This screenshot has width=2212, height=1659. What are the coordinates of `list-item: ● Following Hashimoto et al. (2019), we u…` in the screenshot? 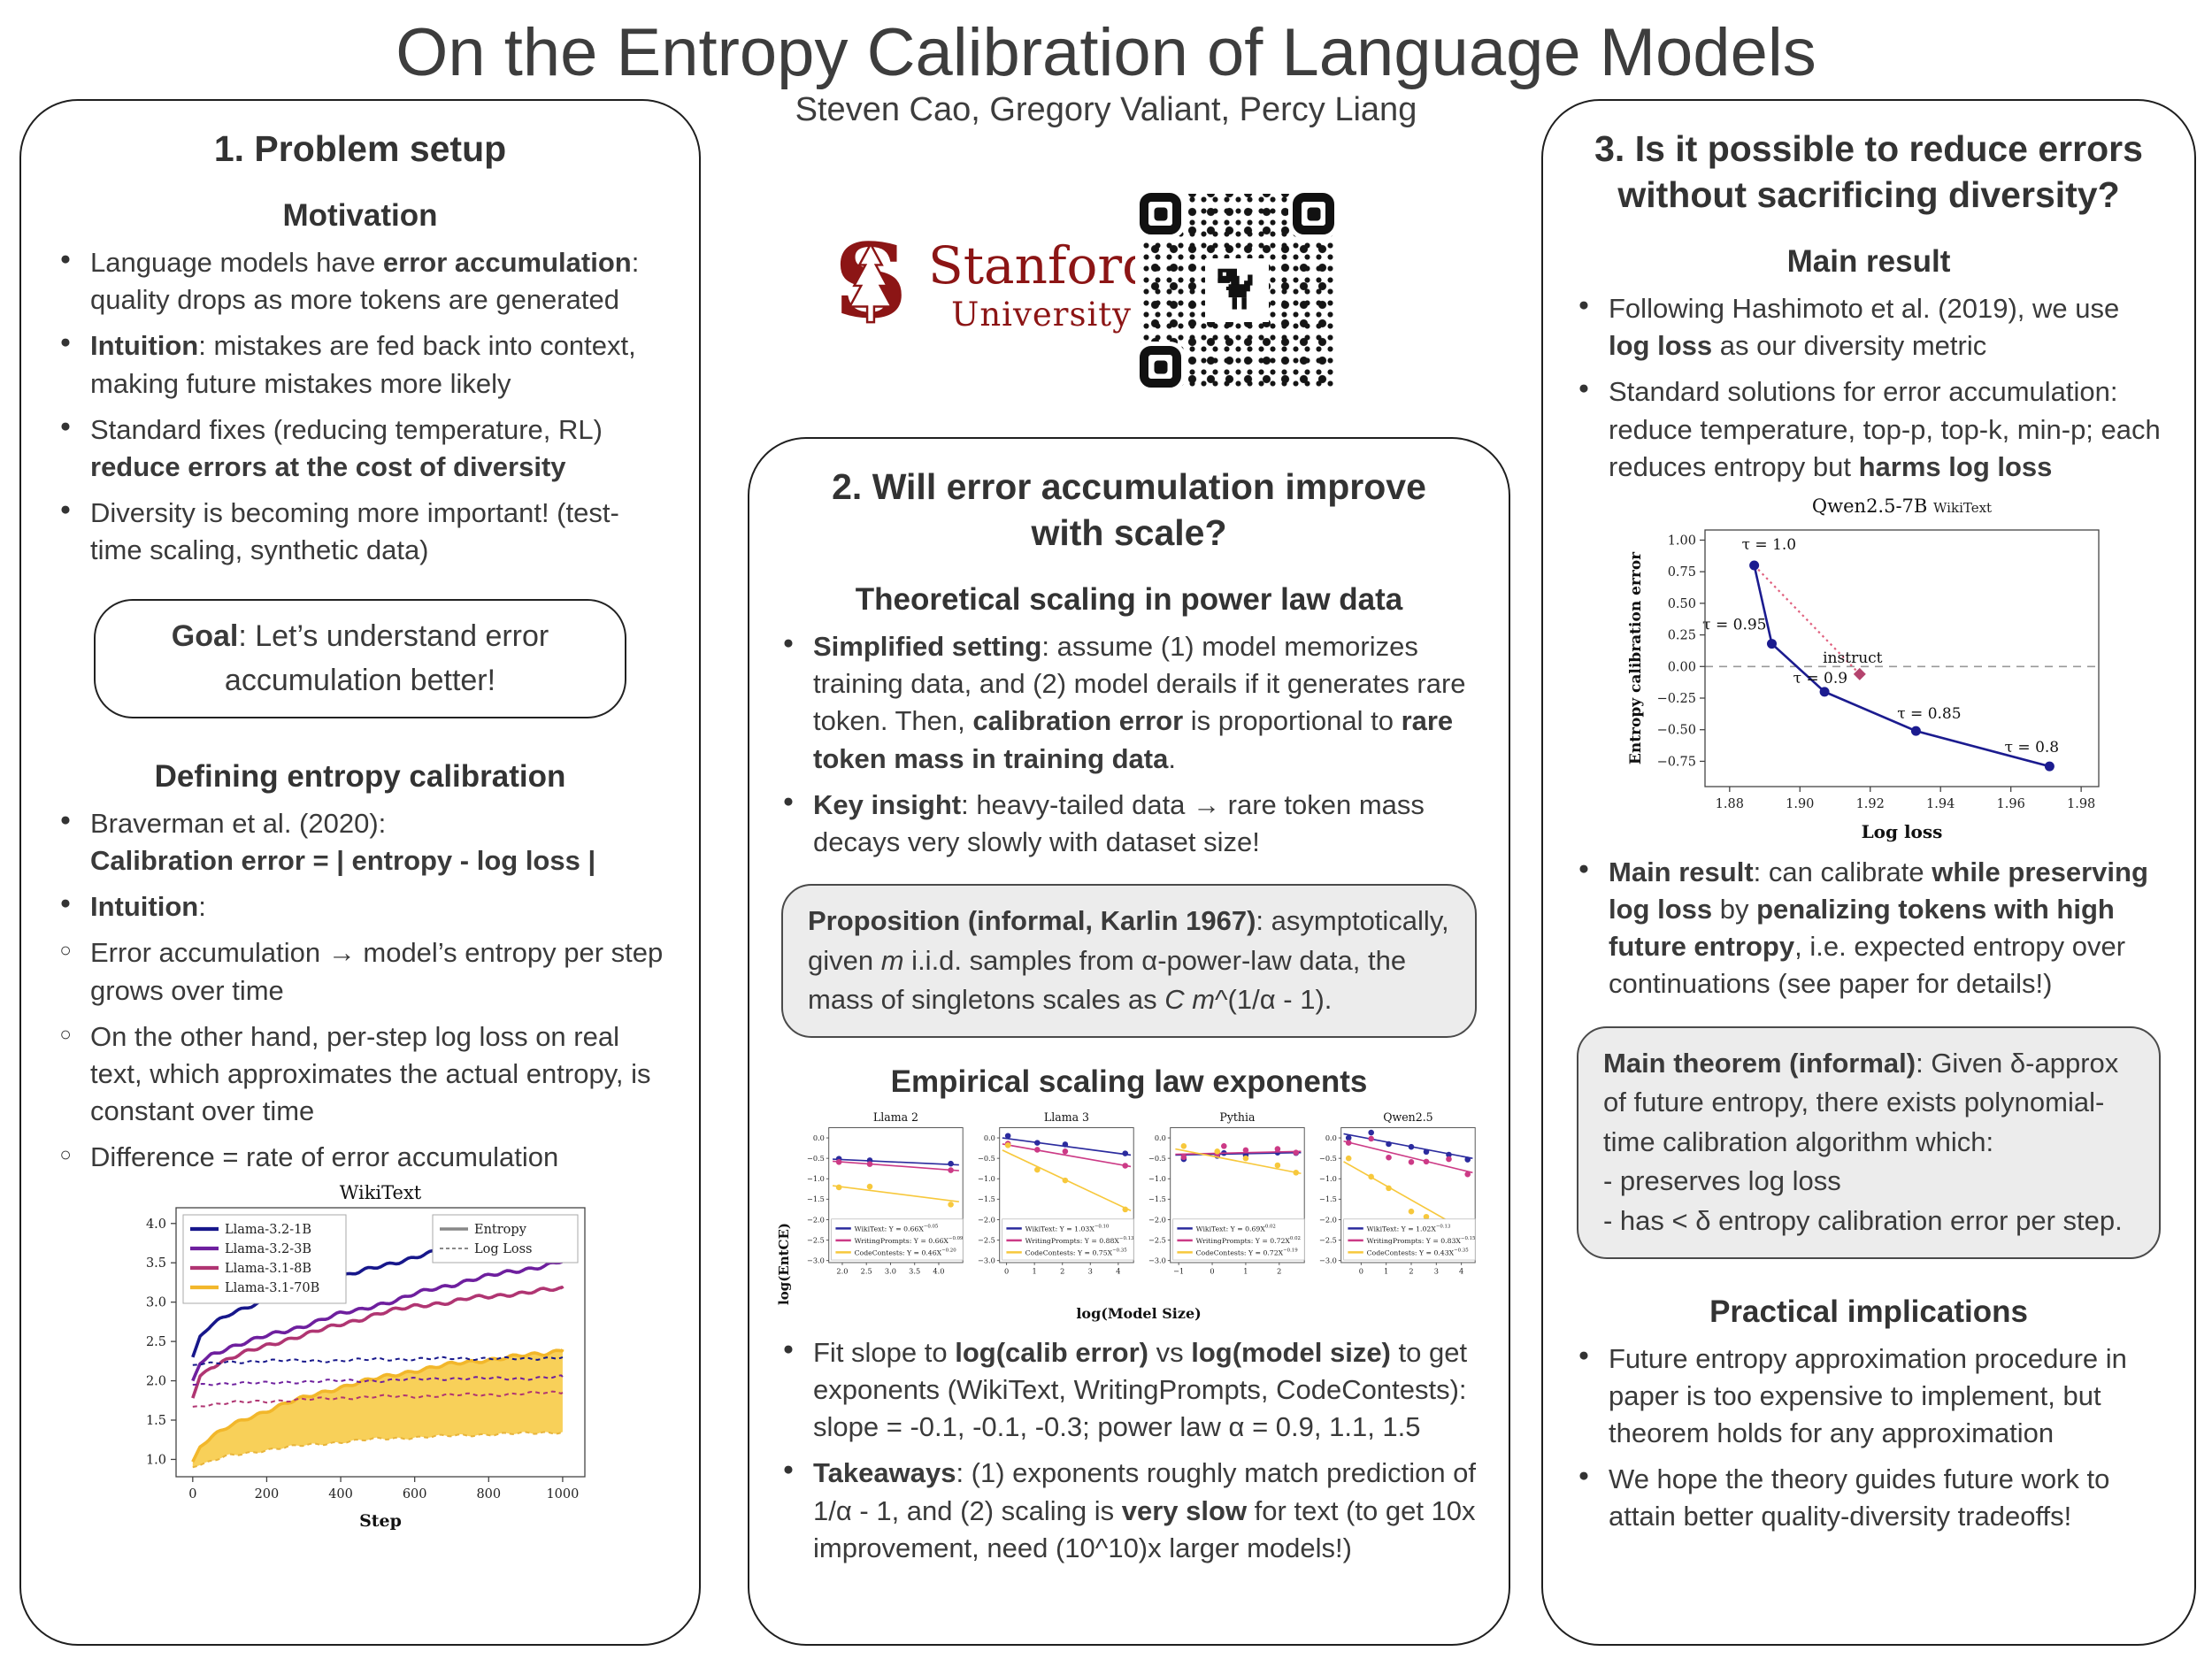 It's located at (1868, 328).